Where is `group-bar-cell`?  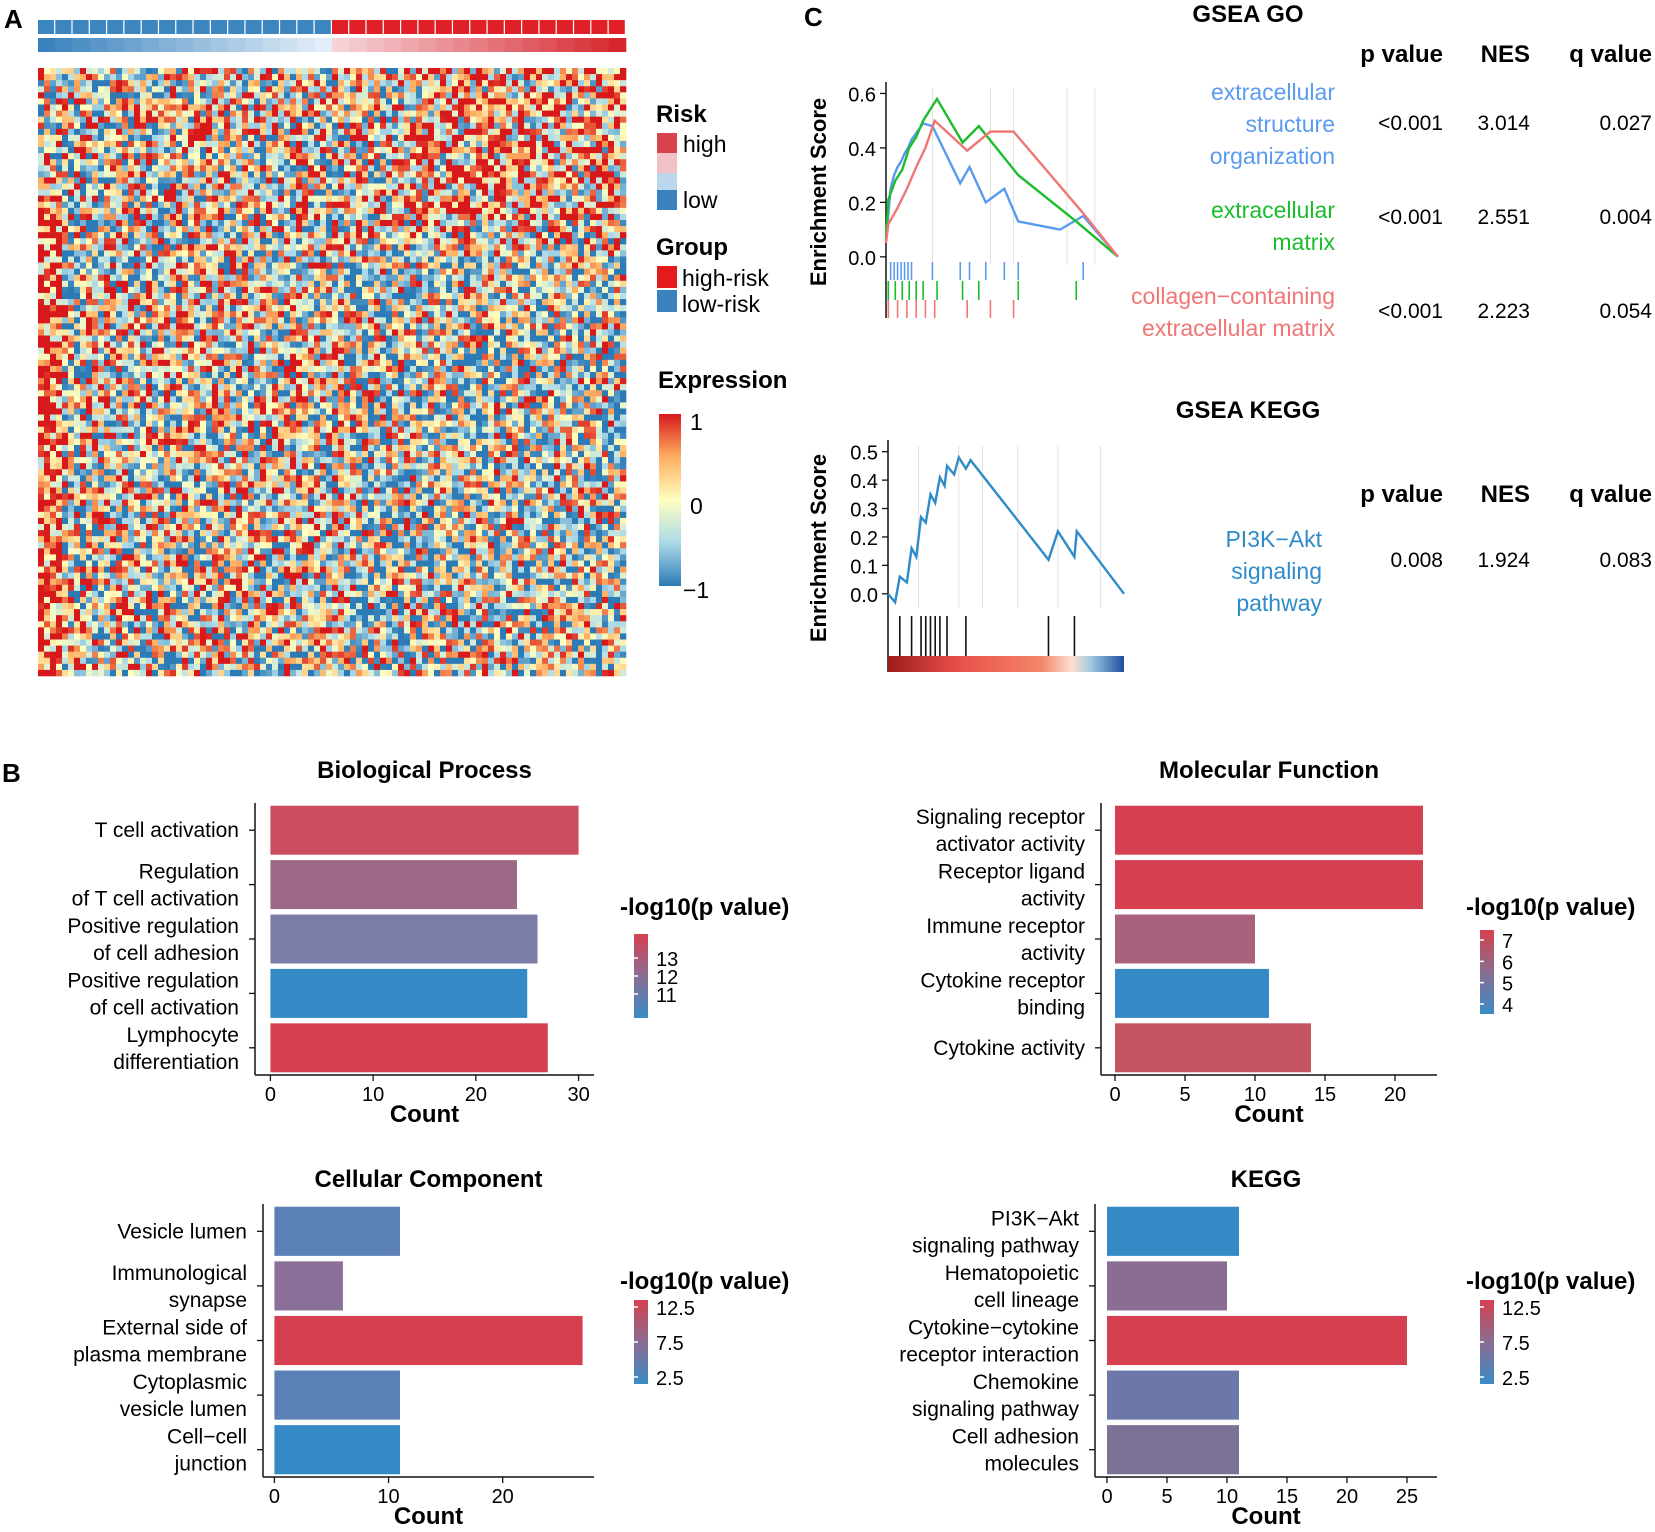
group-bar-cell is located at coordinates (237, 45).